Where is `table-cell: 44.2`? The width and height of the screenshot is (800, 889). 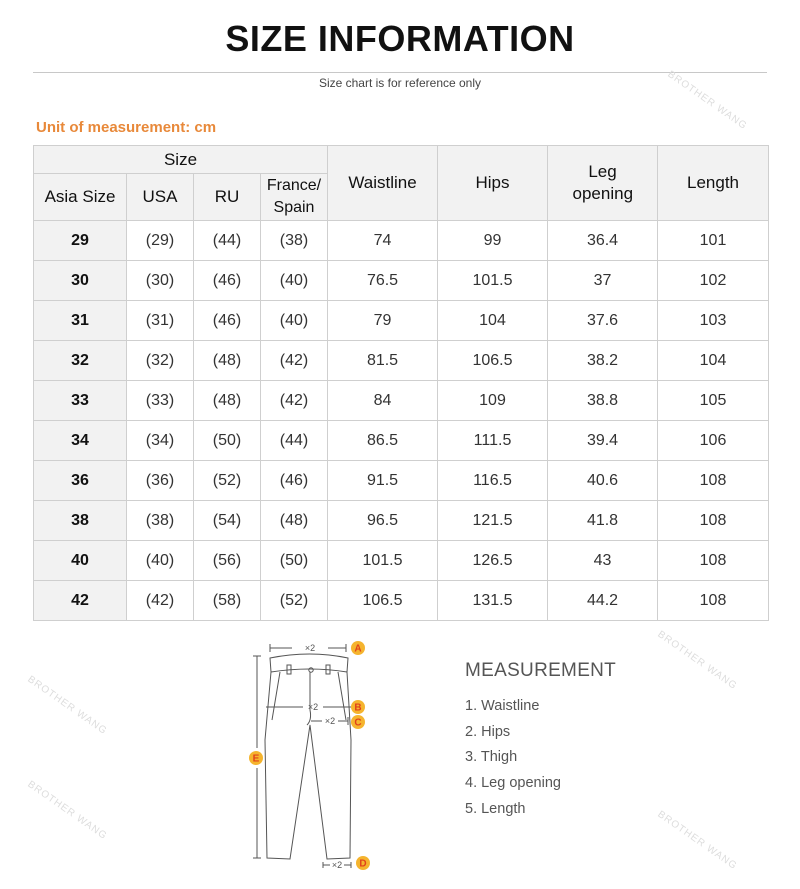
table-cell: 44.2 is located at coordinates (603, 600).